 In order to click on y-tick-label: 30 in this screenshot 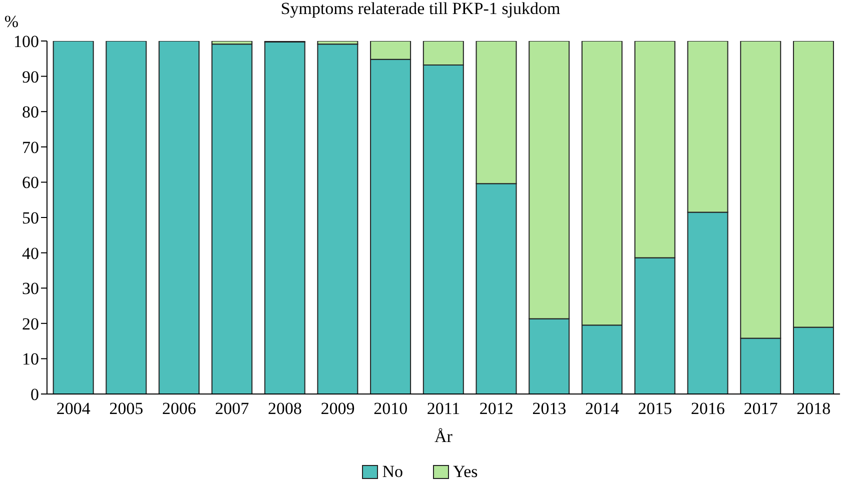, I will do `click(30, 288)`.